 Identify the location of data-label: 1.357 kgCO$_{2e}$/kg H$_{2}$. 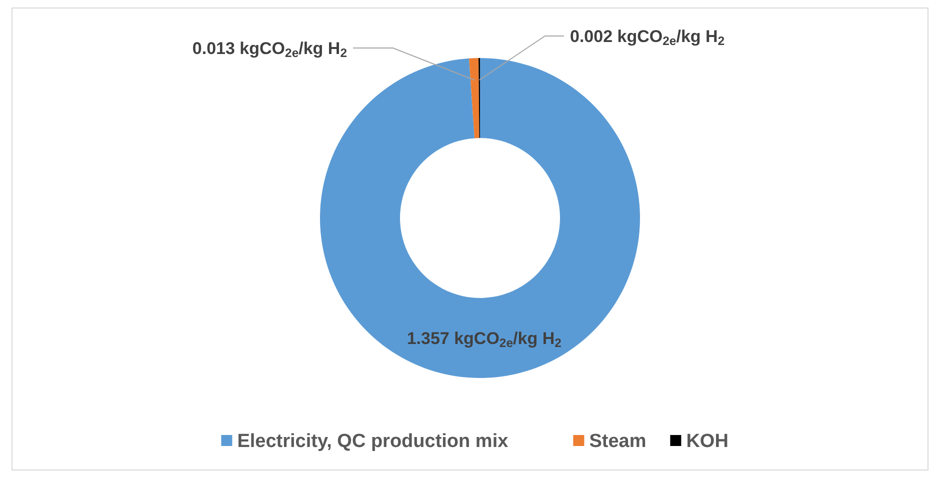
(484, 339).